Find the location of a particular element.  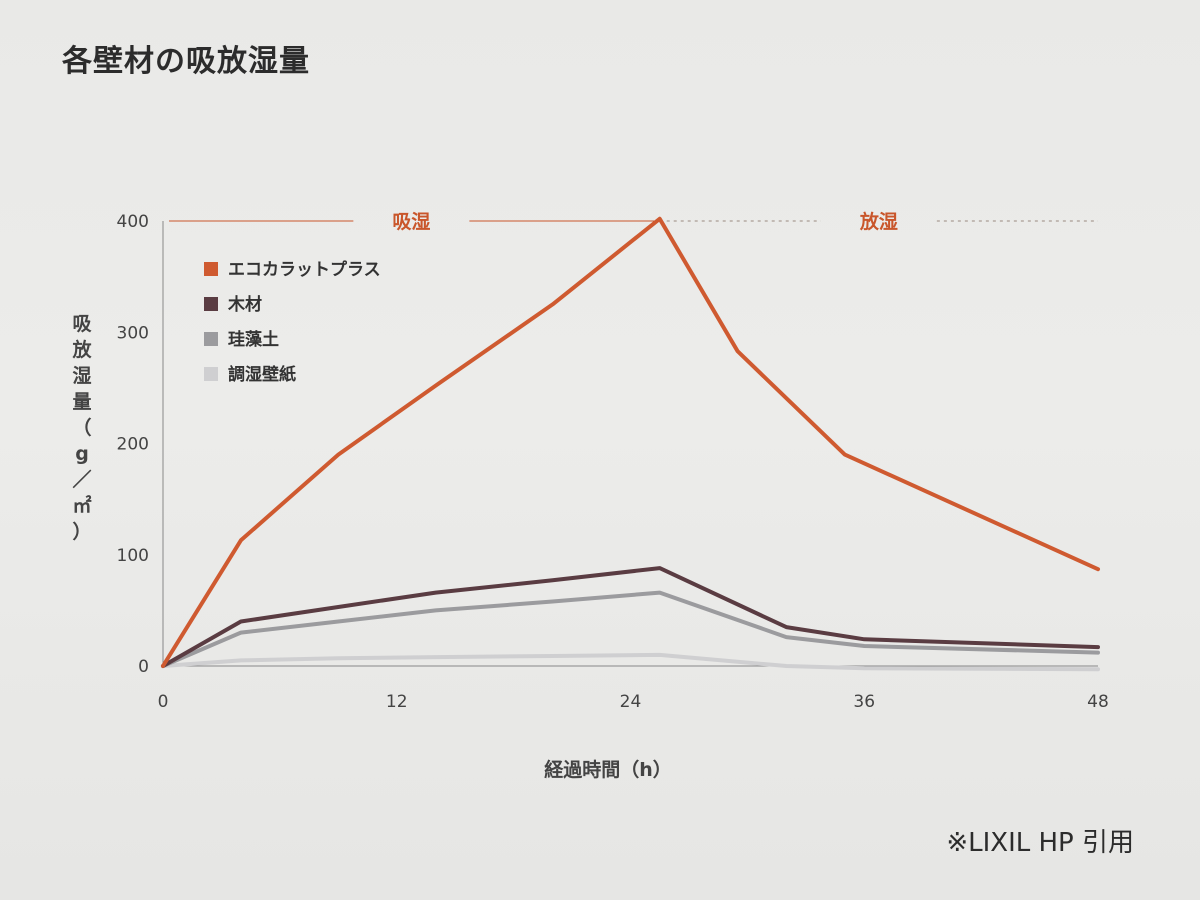

legend-label: 珪藻土 is located at coordinates (253, 339).